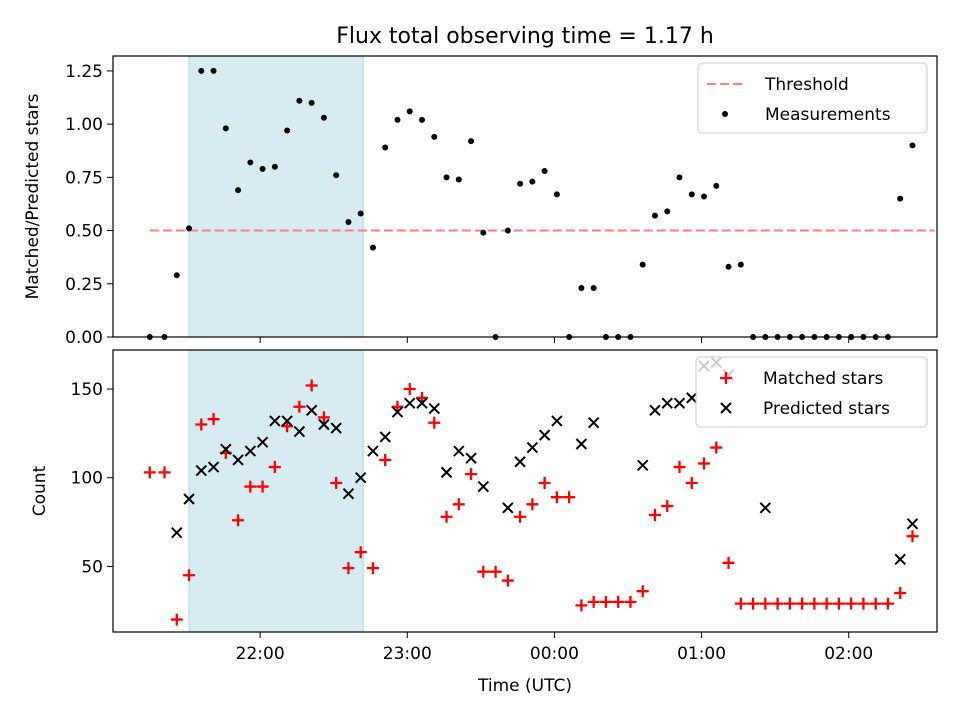 This screenshot has width=960, height=724. Describe the element at coordinates (87, 390) in the screenshot. I see `y-tick-label: 150` at that location.